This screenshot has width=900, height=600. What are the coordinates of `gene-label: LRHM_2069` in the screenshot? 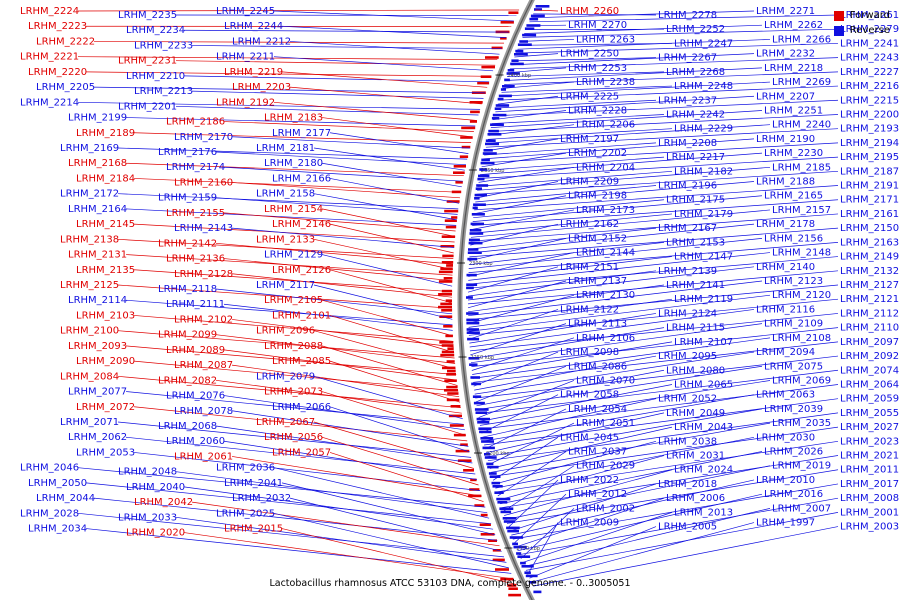 It's located at (801, 381).